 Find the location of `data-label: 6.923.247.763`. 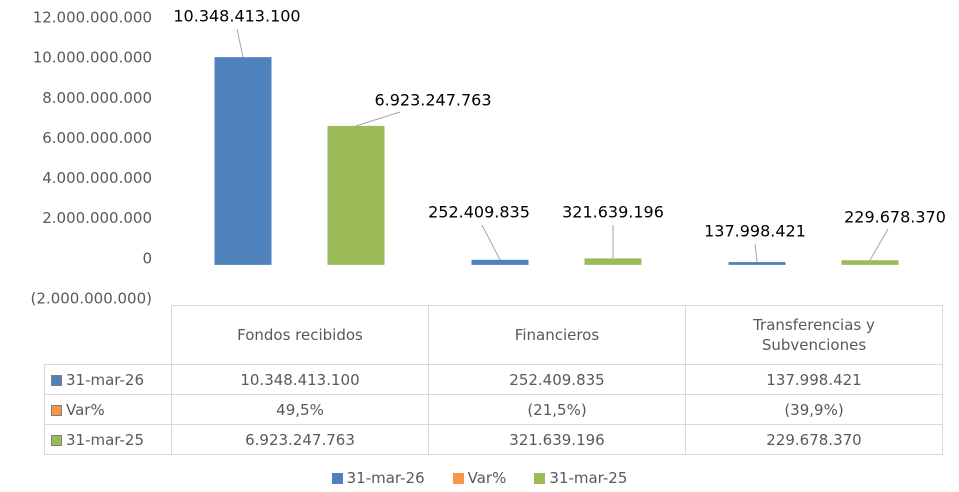

data-label: 6.923.247.763 is located at coordinates (432, 100).